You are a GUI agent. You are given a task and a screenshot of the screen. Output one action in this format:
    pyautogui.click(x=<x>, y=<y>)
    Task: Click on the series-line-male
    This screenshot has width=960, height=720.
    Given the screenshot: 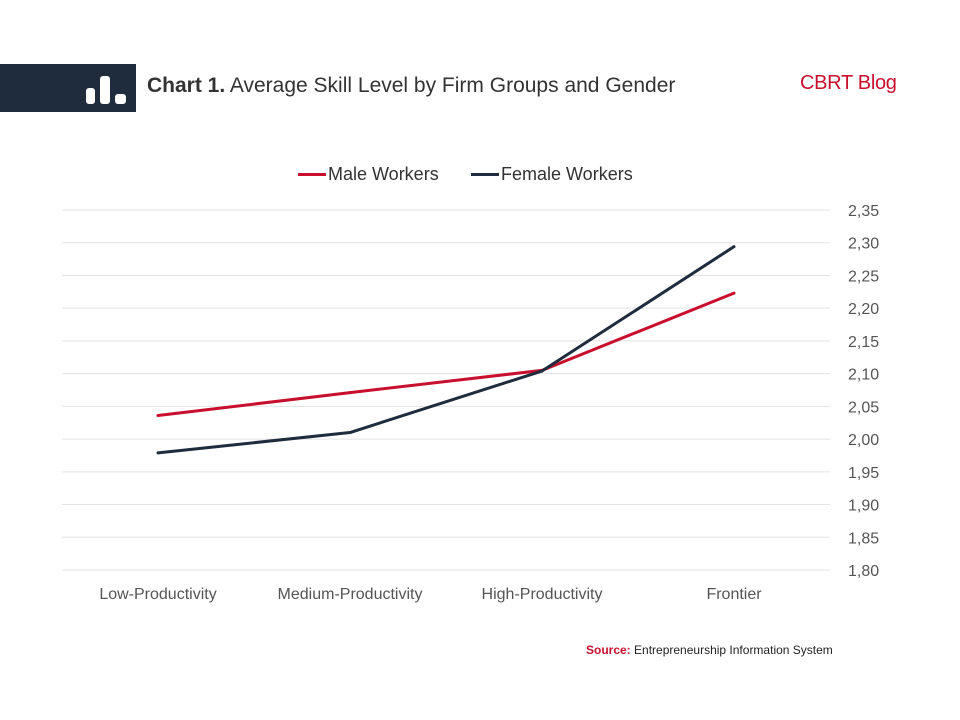 What is the action you would take?
    pyautogui.click(x=446, y=354)
    